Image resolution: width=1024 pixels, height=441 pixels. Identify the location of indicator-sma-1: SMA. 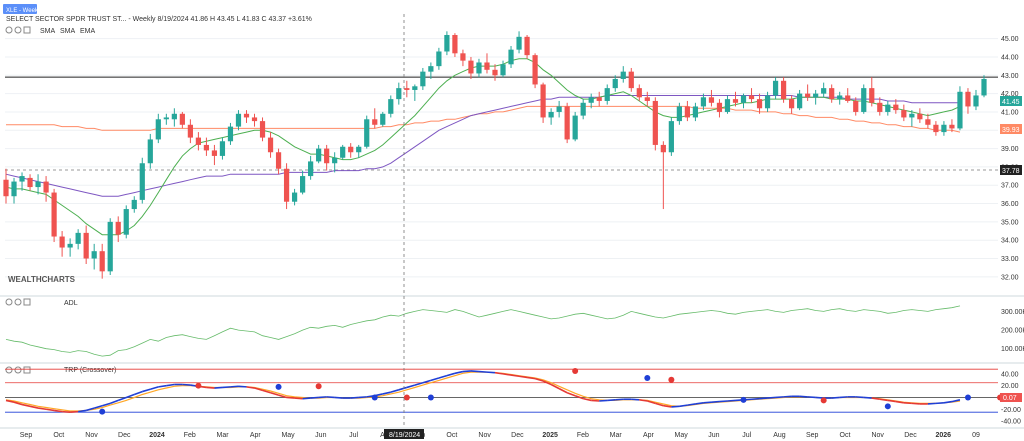
(48, 31).